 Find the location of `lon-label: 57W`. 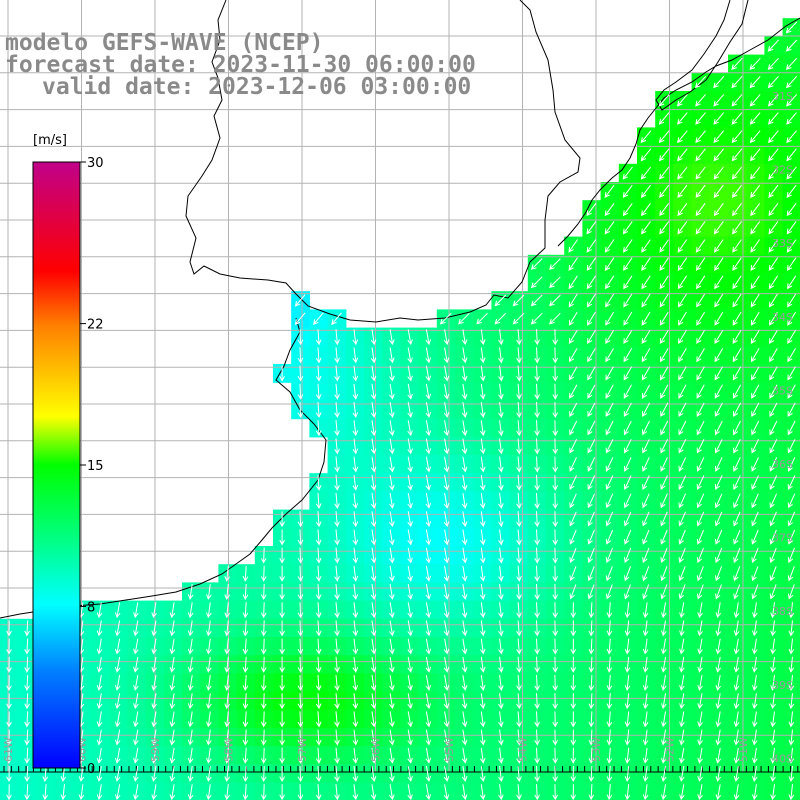

lon-label: 57W is located at coordinates (302, 749).